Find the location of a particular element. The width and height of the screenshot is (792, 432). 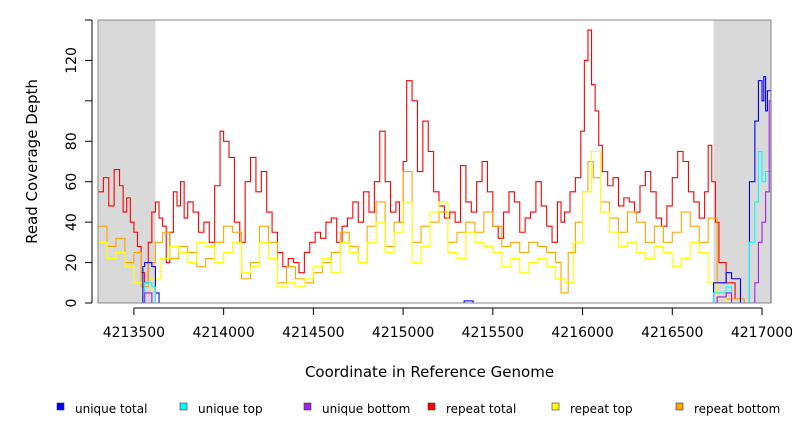

x-tick-label: 4215000 is located at coordinates (403, 333).